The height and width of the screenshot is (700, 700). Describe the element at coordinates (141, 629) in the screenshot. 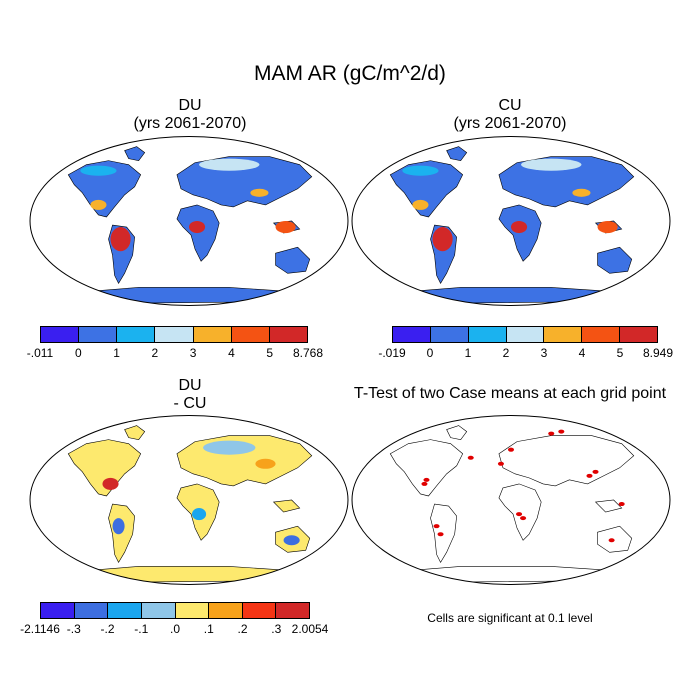

I see `colorbar-diff-label: -.1` at that location.